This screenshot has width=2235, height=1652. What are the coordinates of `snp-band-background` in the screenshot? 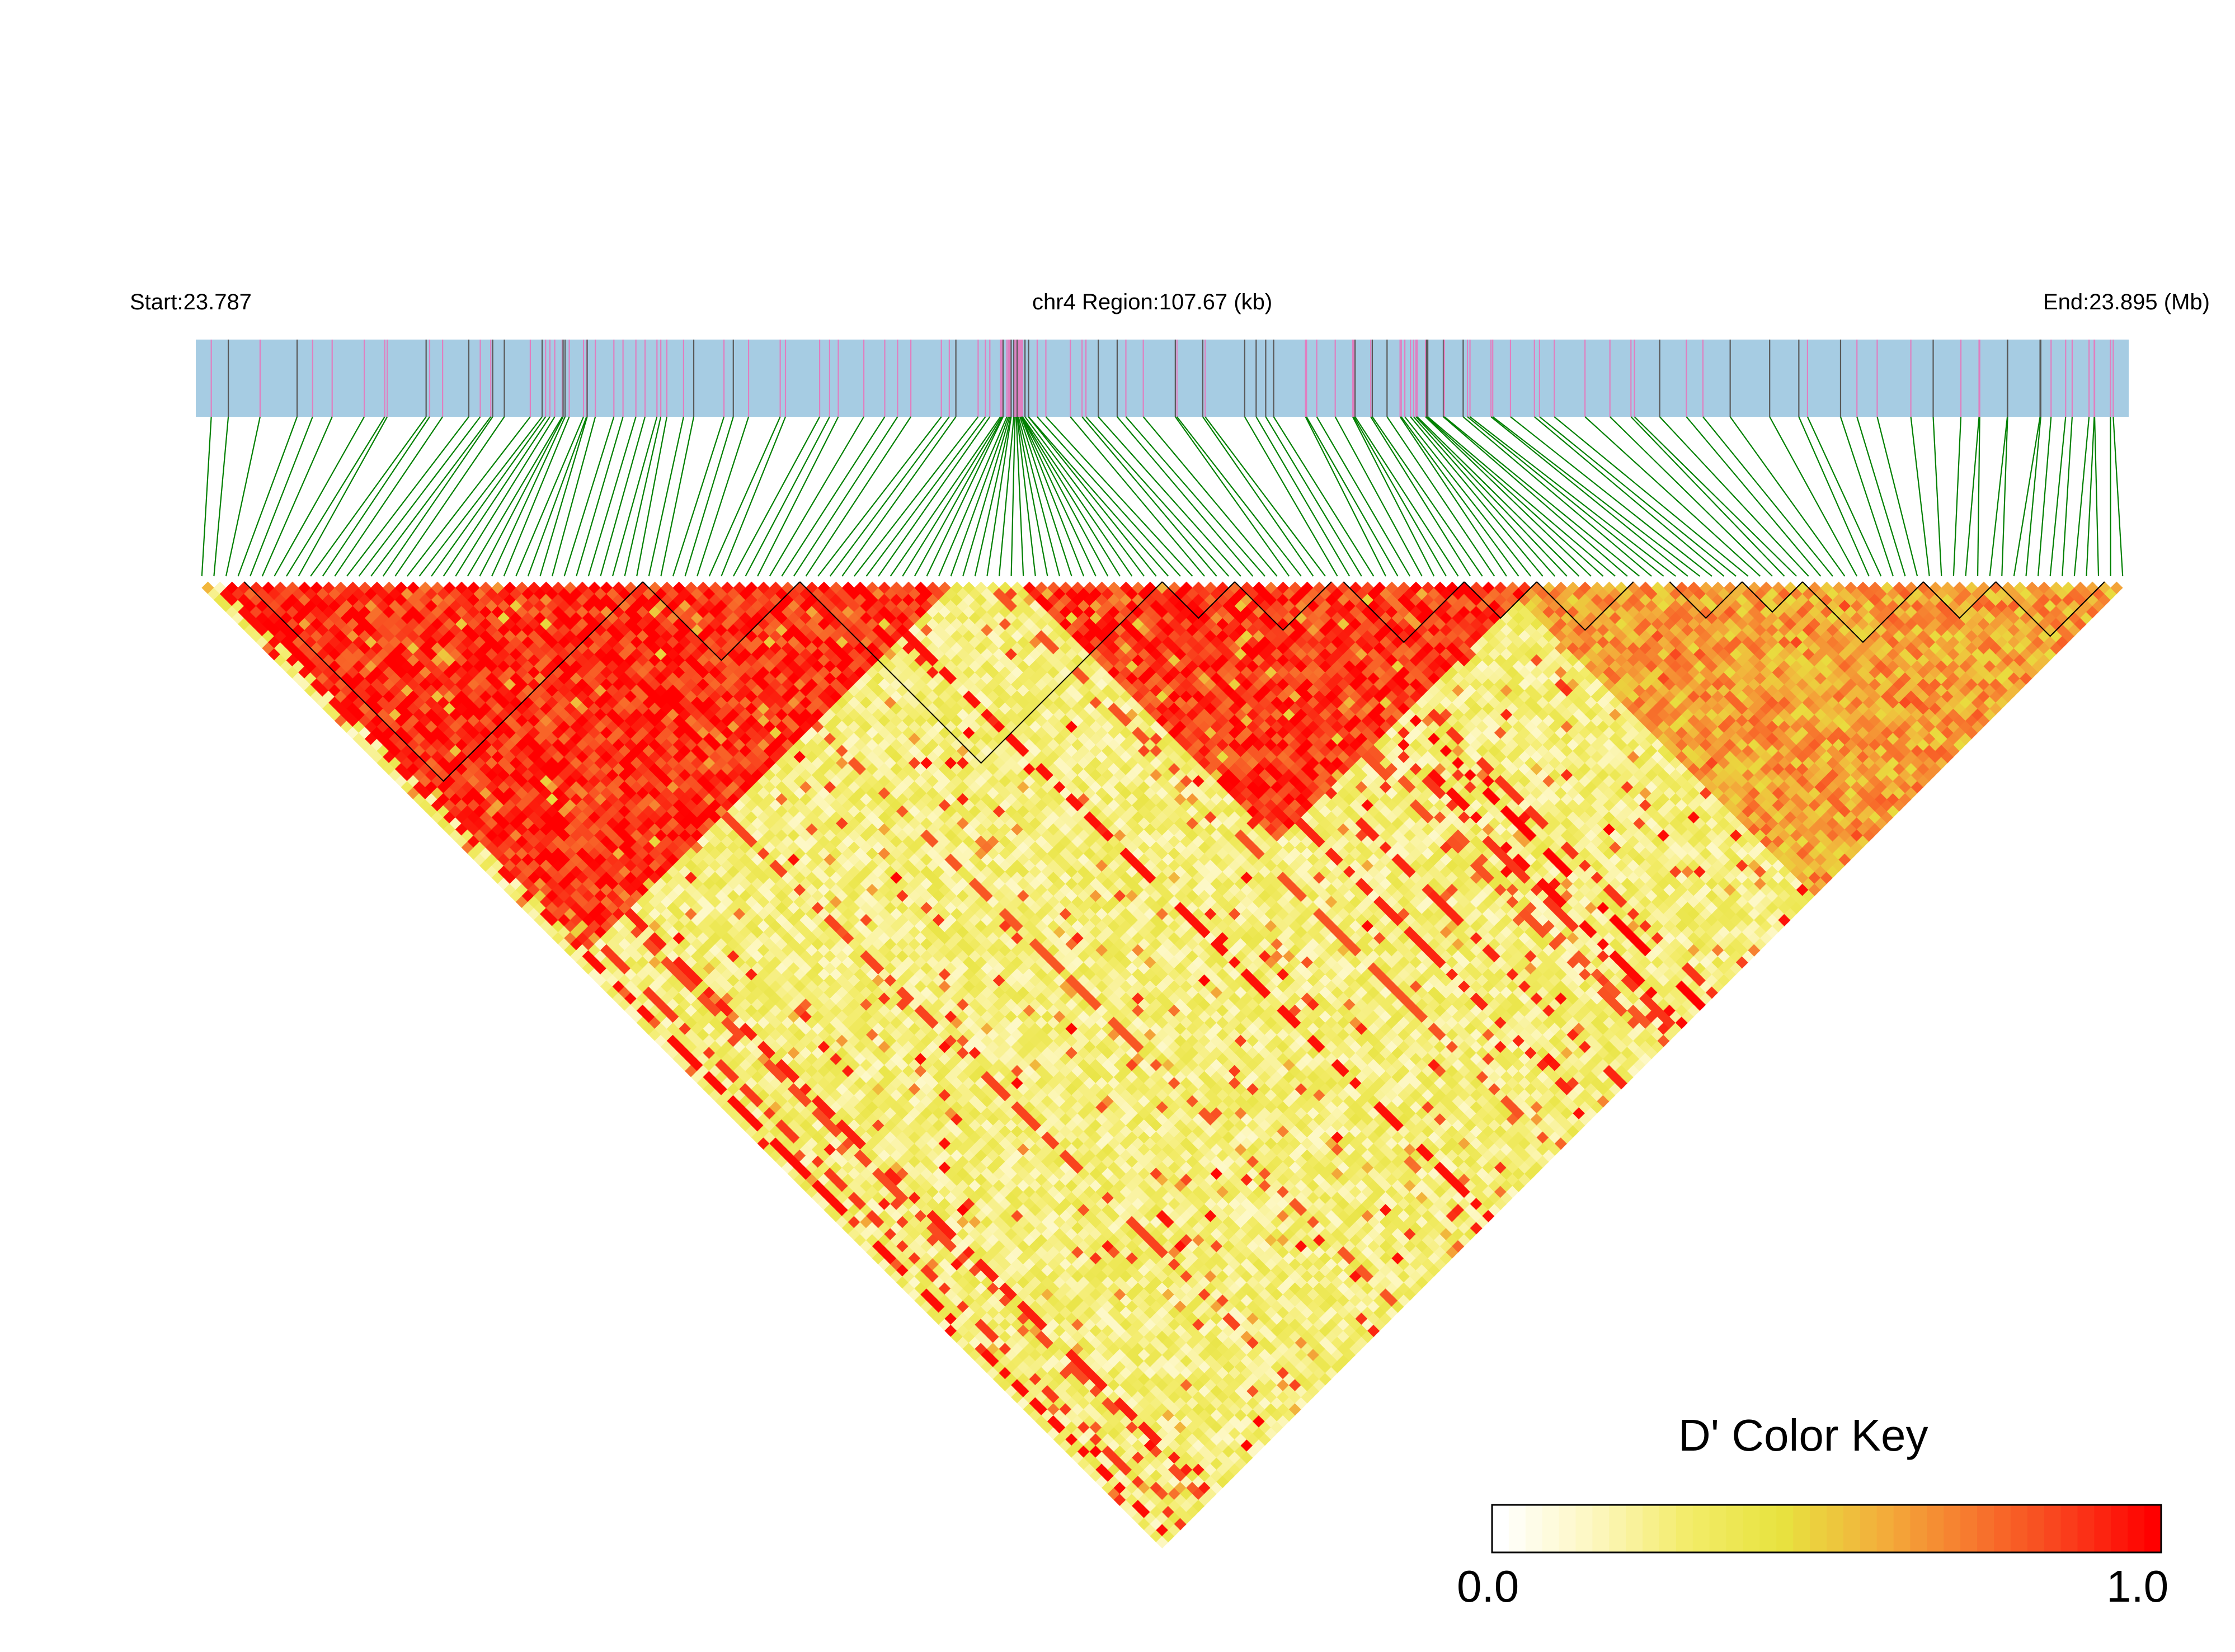 It's located at (1162, 379).